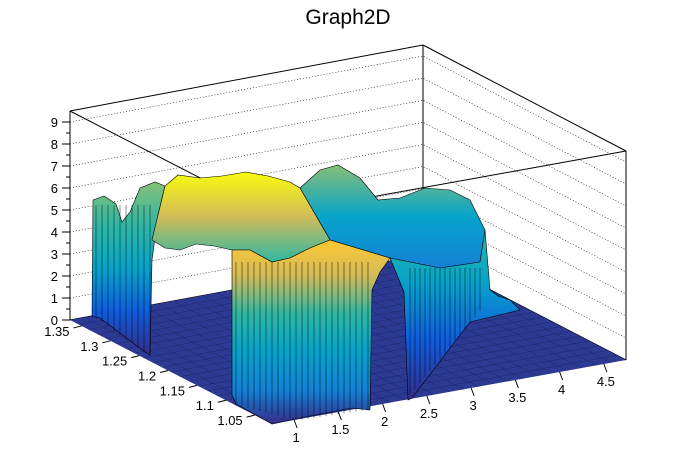  What do you see at coordinates (54, 122) in the screenshot?
I see `z-tick-label: 9` at bounding box center [54, 122].